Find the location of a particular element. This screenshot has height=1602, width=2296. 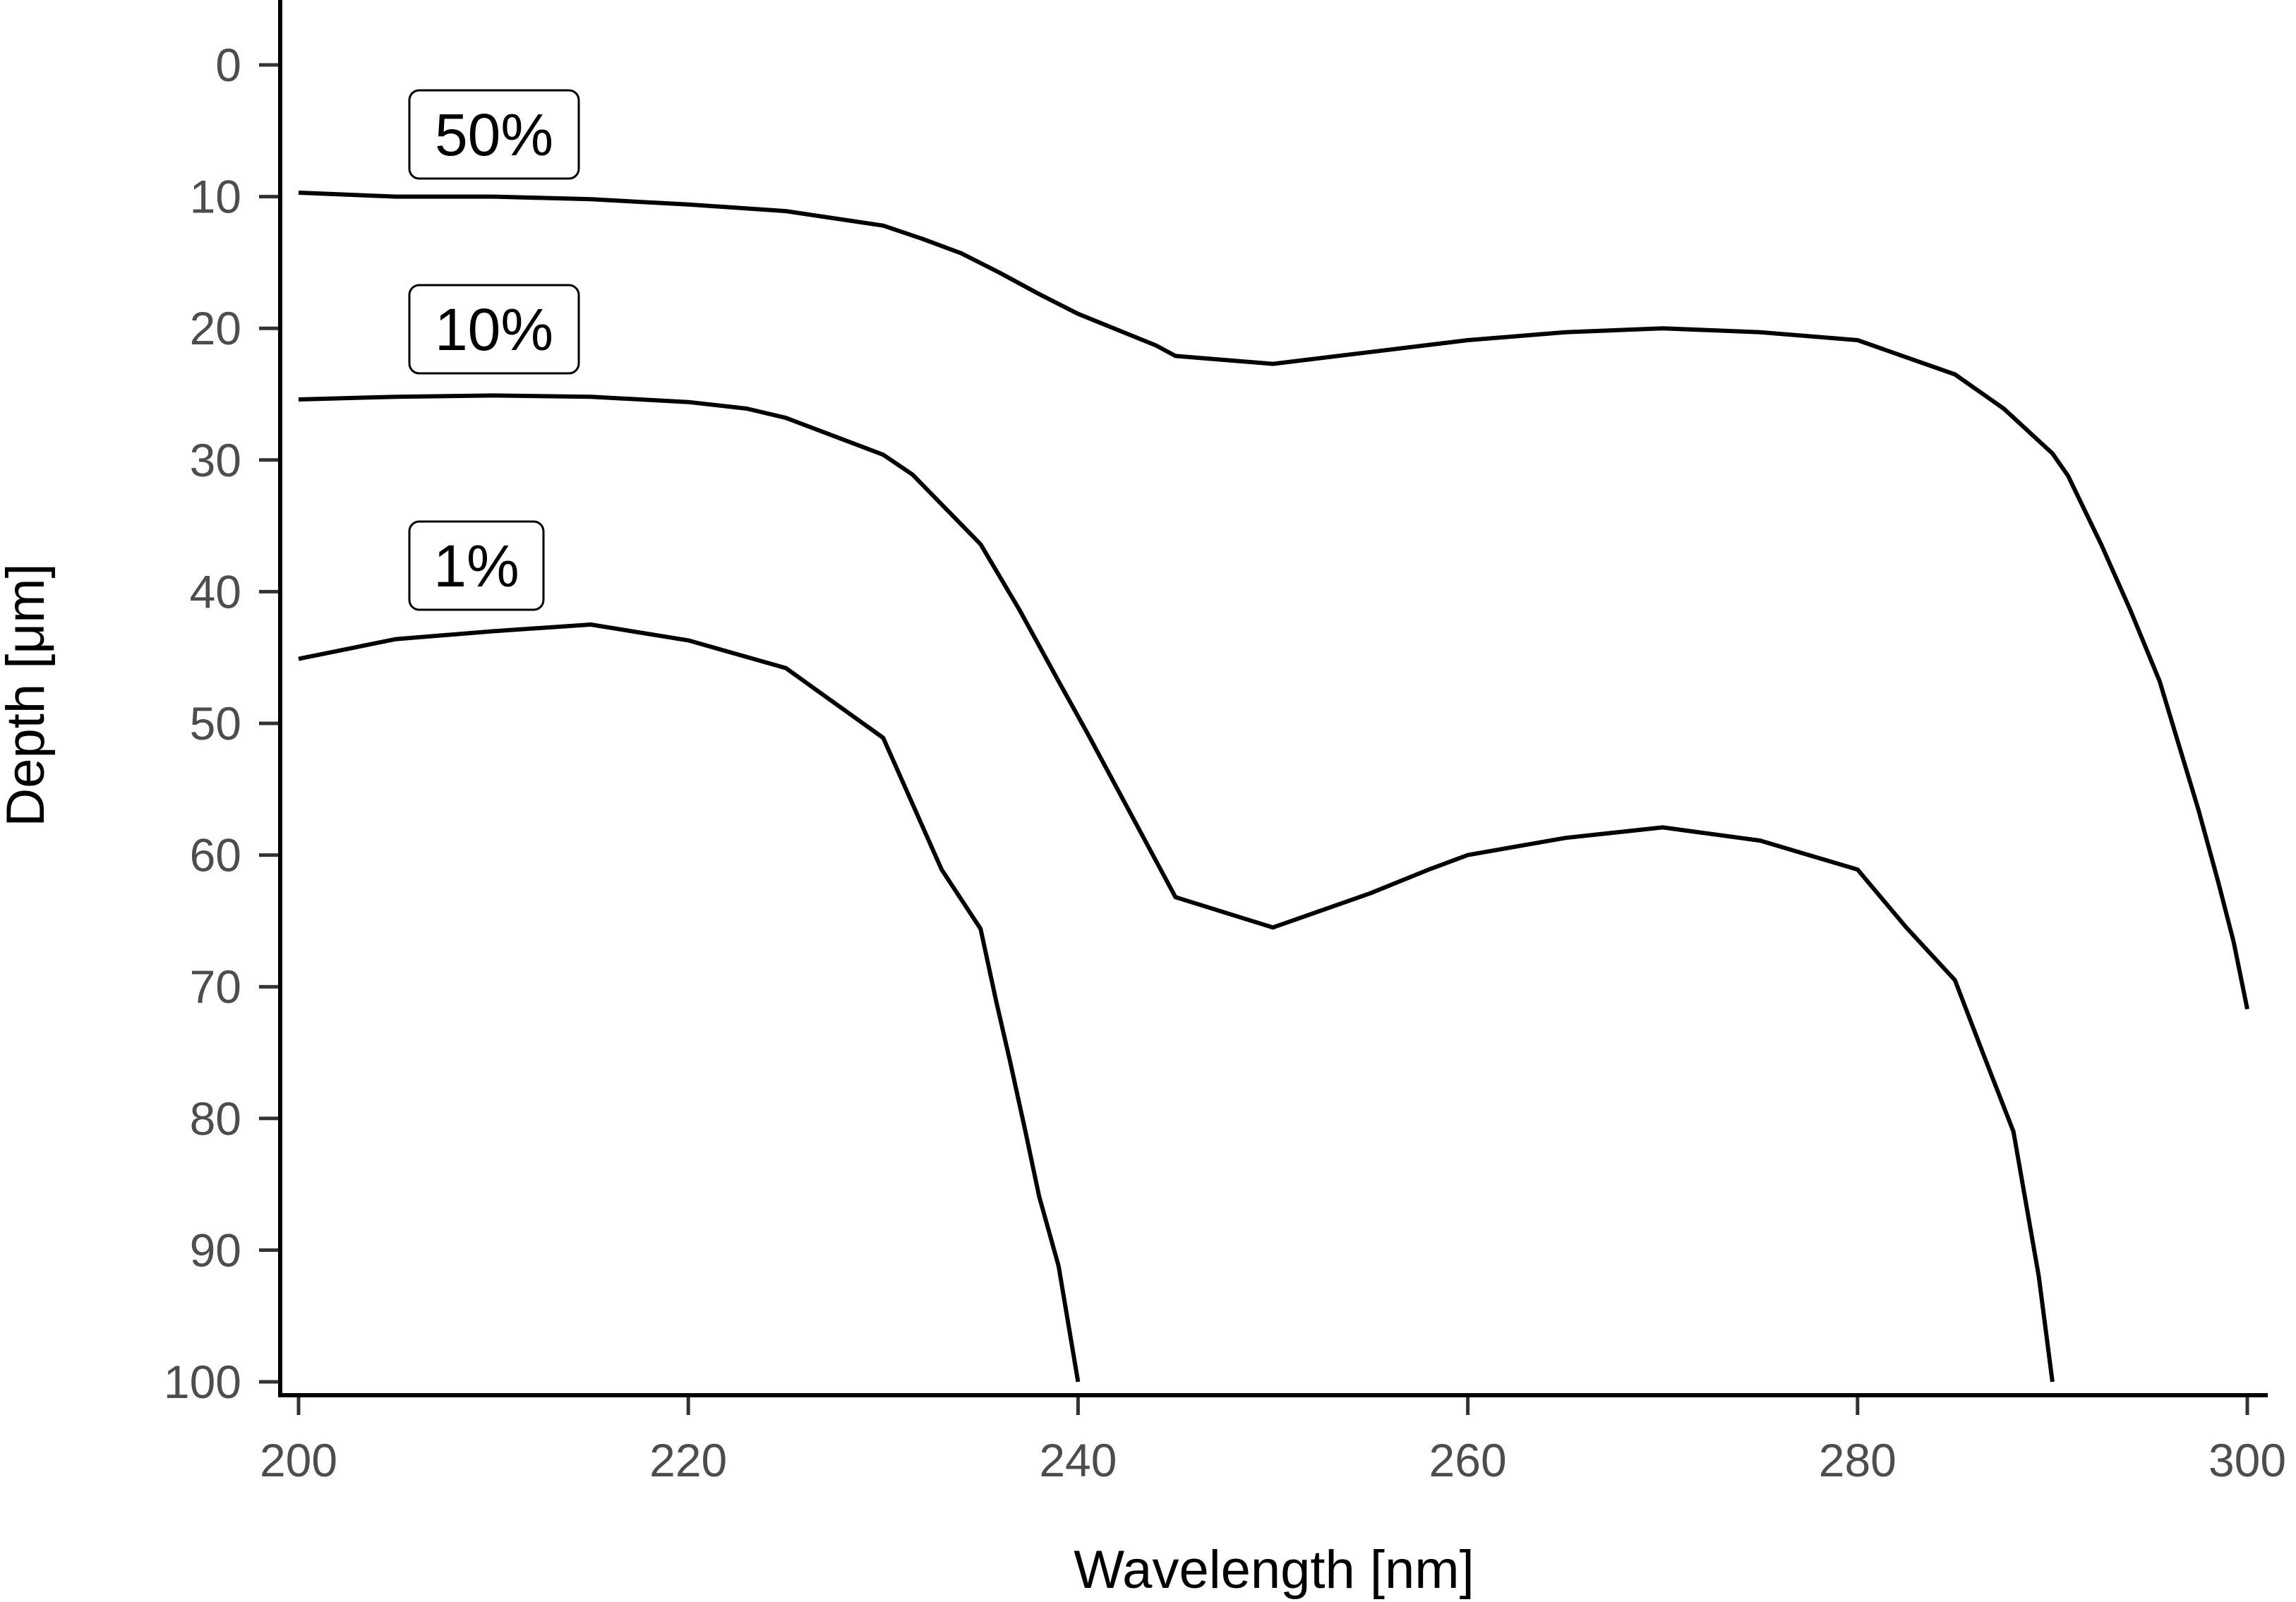

y-tick-label: 20 is located at coordinates (216, 328).